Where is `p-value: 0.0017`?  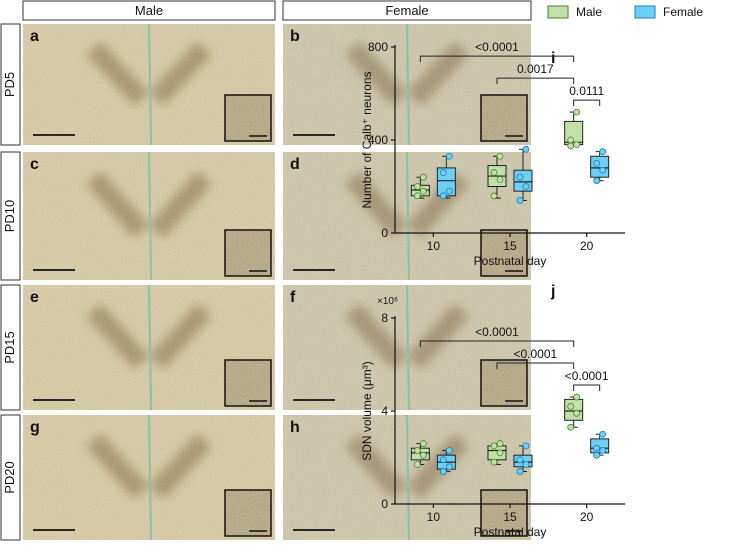
p-value: 0.0017 is located at coordinates (535, 69).